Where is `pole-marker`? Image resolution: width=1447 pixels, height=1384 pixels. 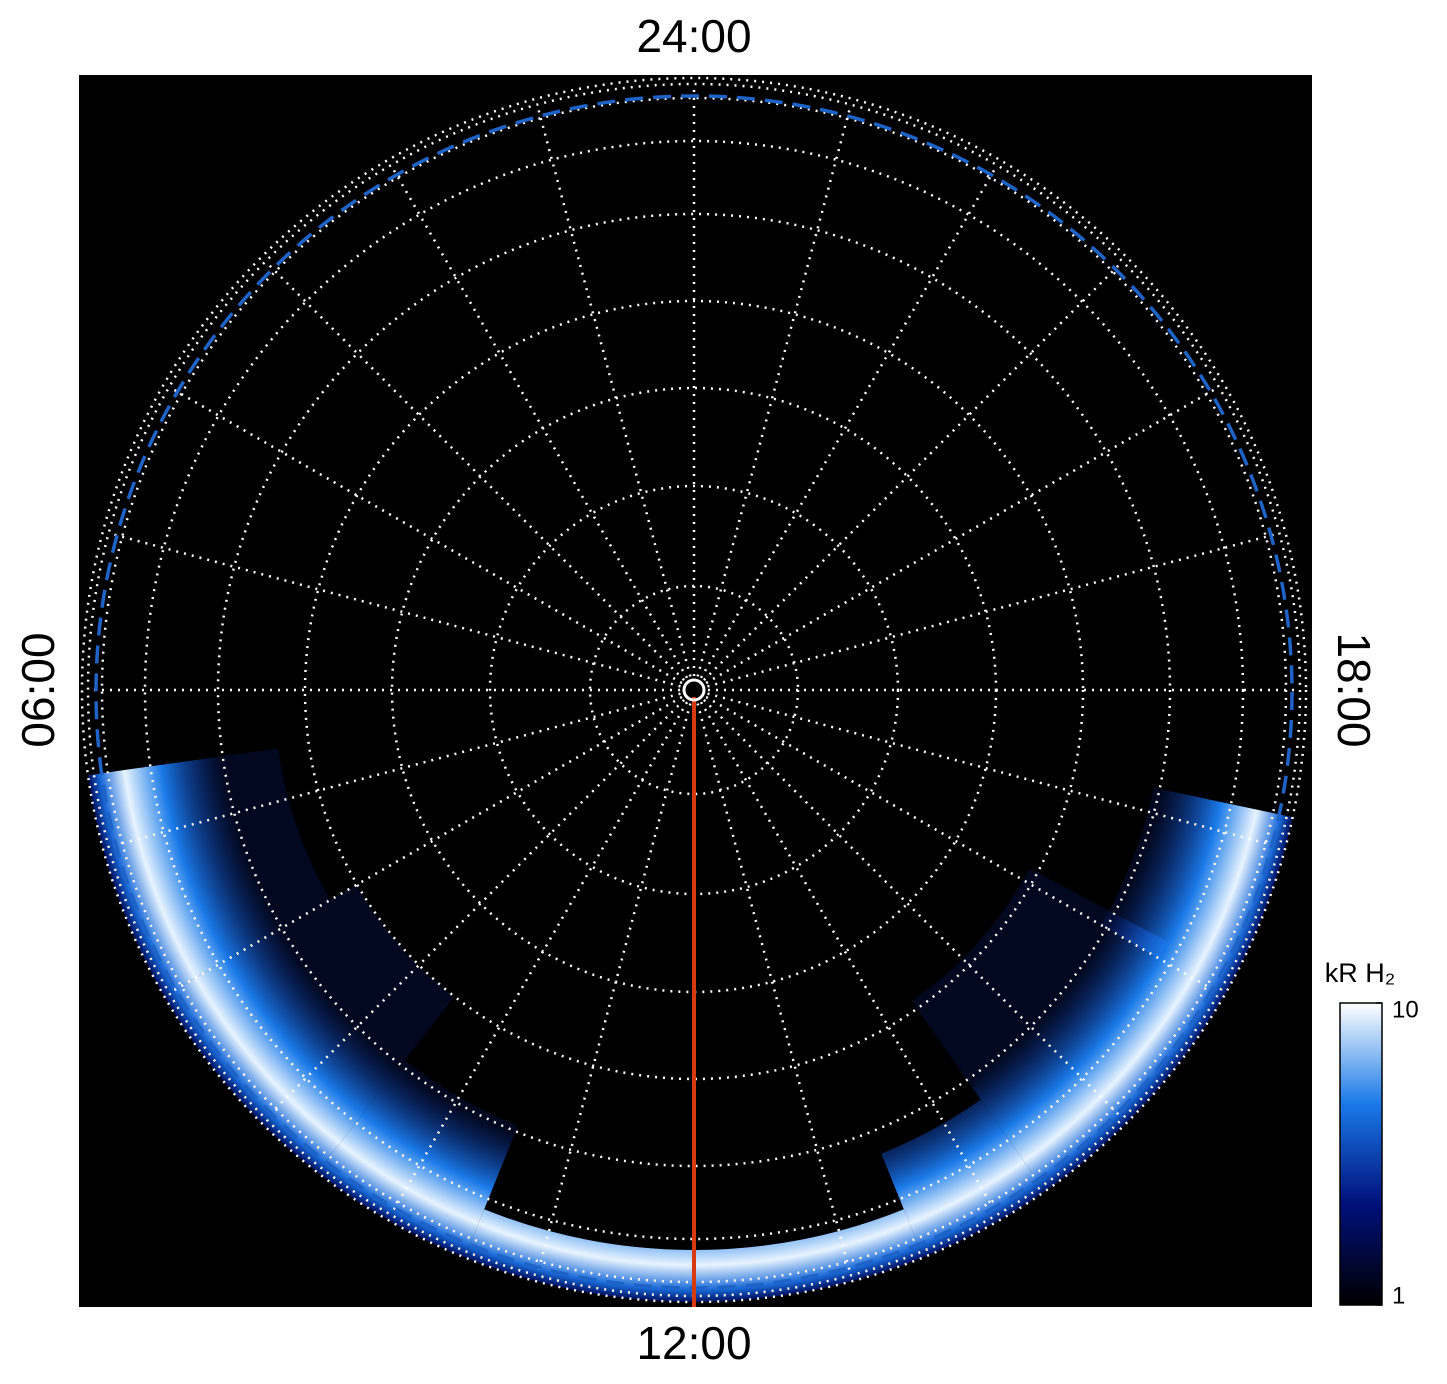
pole-marker is located at coordinates (694, 690).